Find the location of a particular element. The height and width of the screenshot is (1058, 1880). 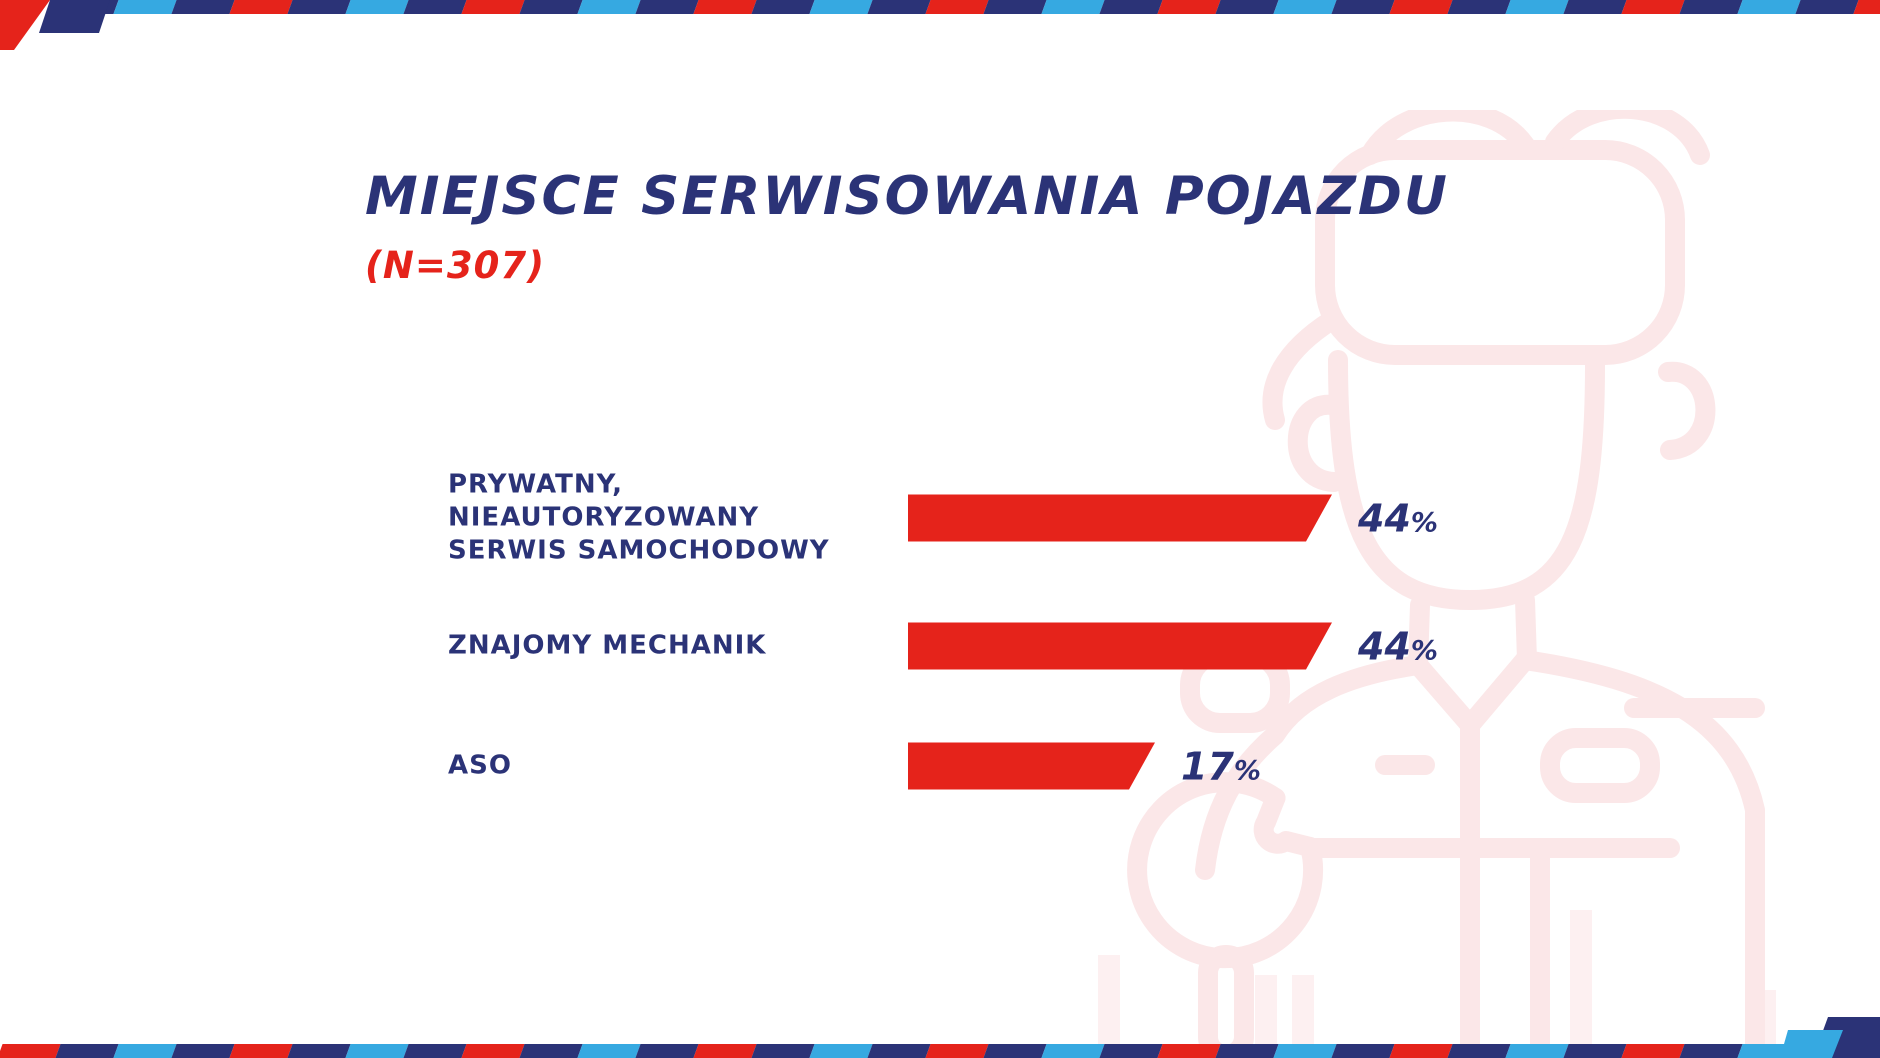

wrench-jaw is located at coordinates (1286, 822).